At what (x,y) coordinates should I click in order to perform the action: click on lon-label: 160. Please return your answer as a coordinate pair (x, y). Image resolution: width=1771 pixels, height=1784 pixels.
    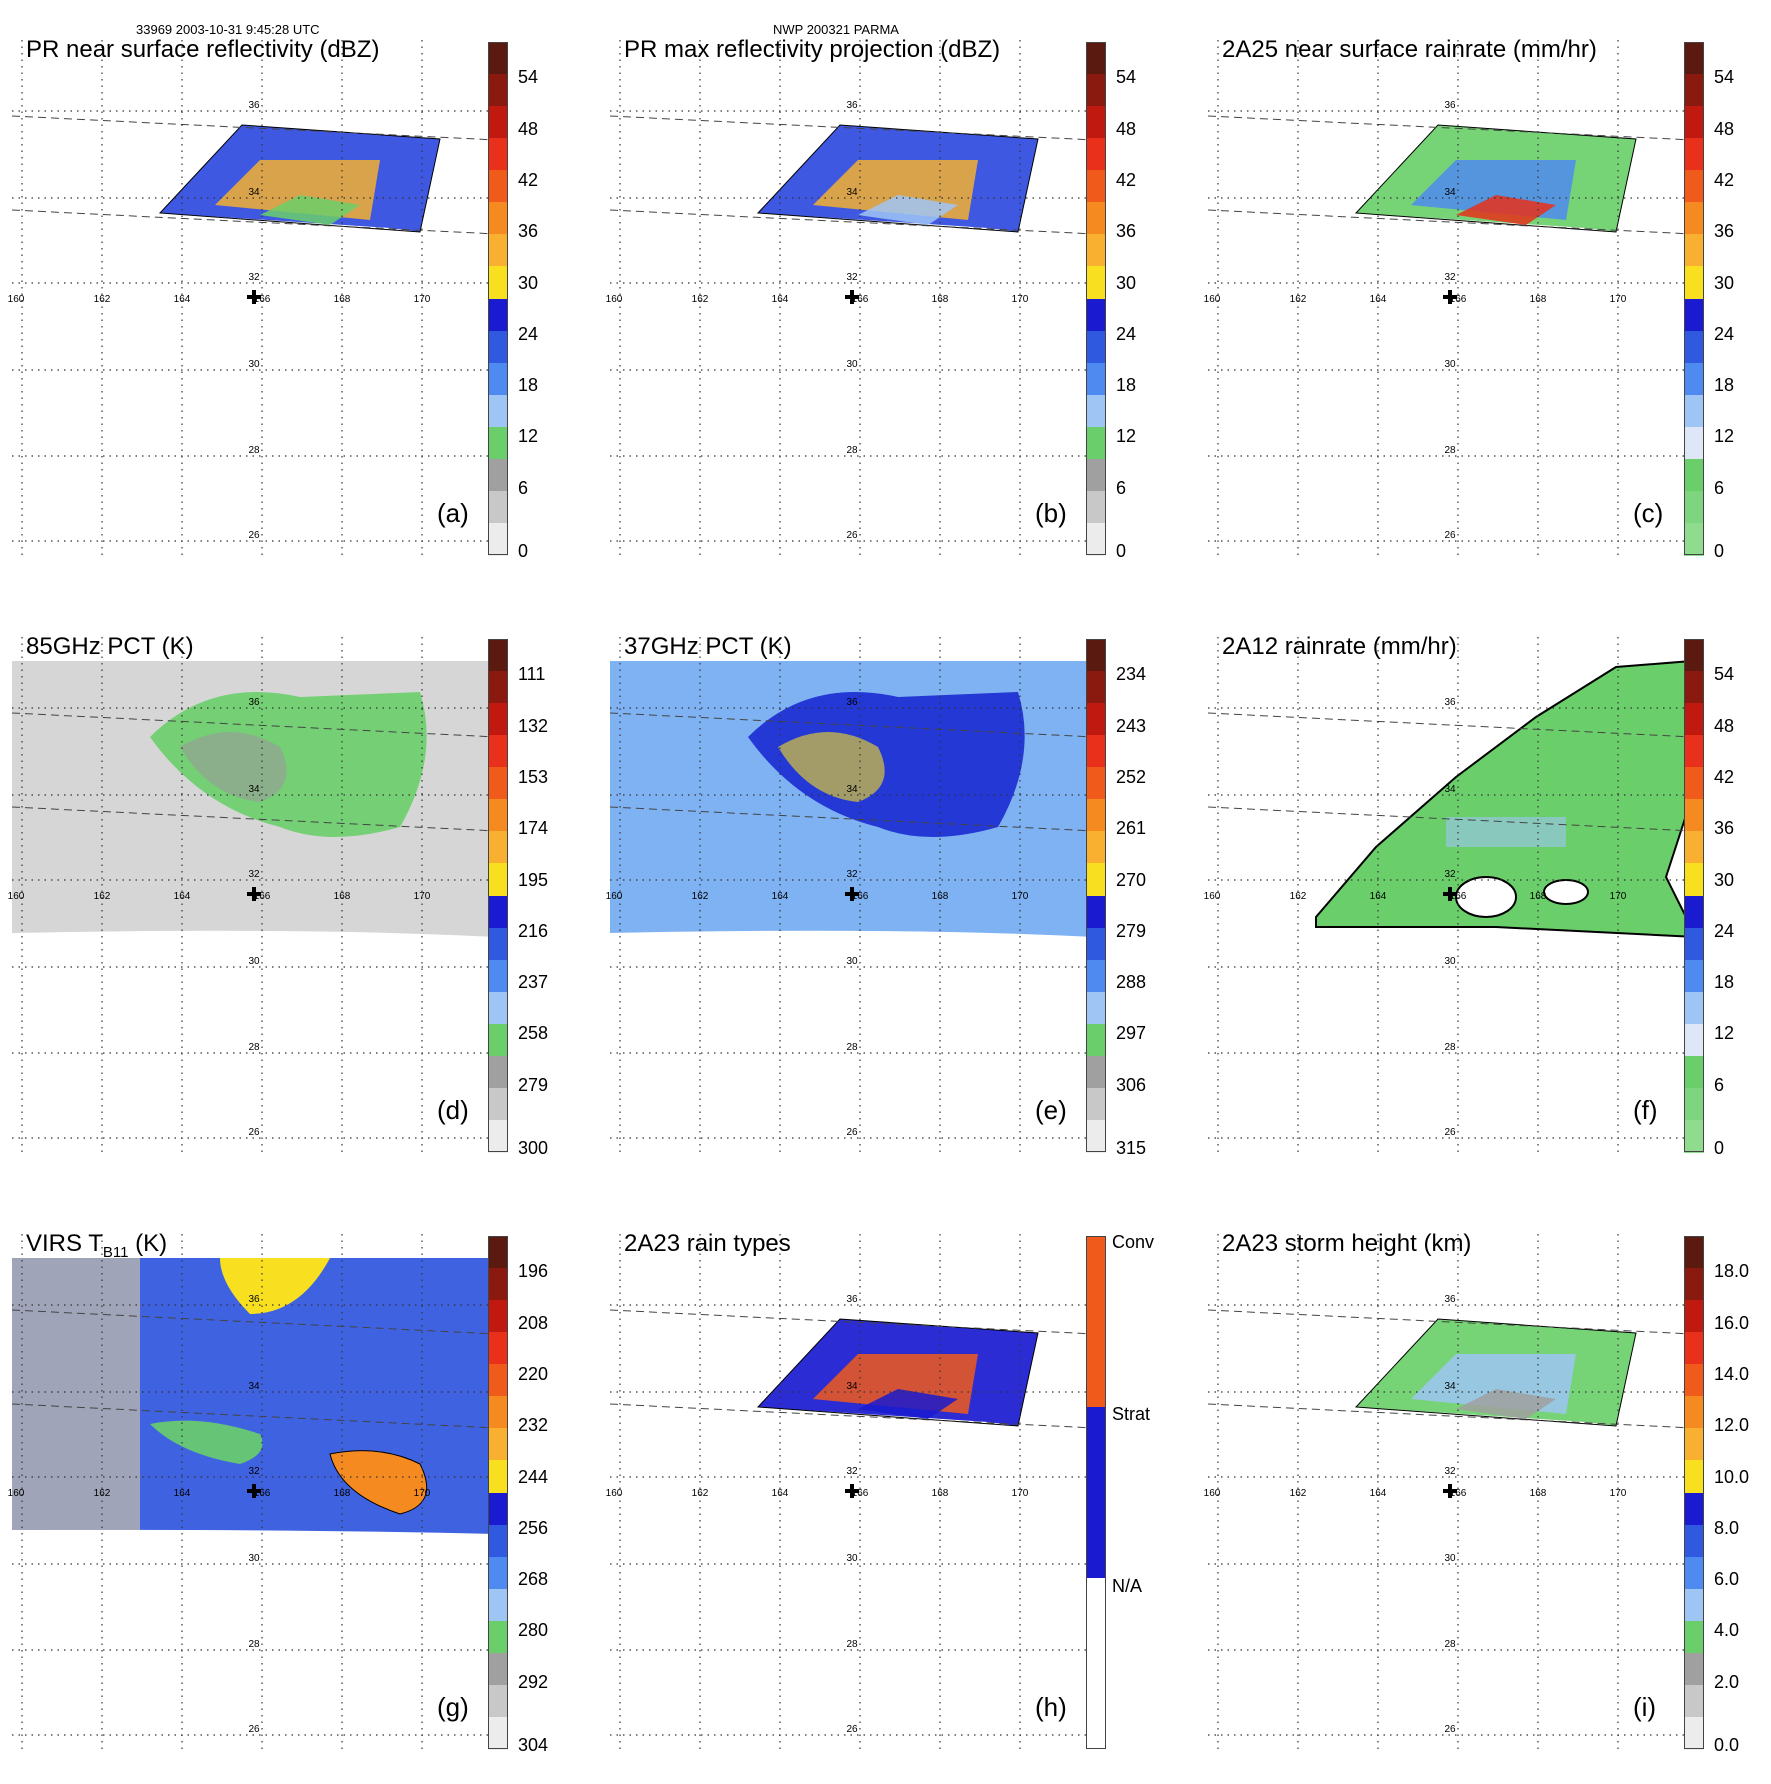
    Looking at the image, I should click on (614, 1493).